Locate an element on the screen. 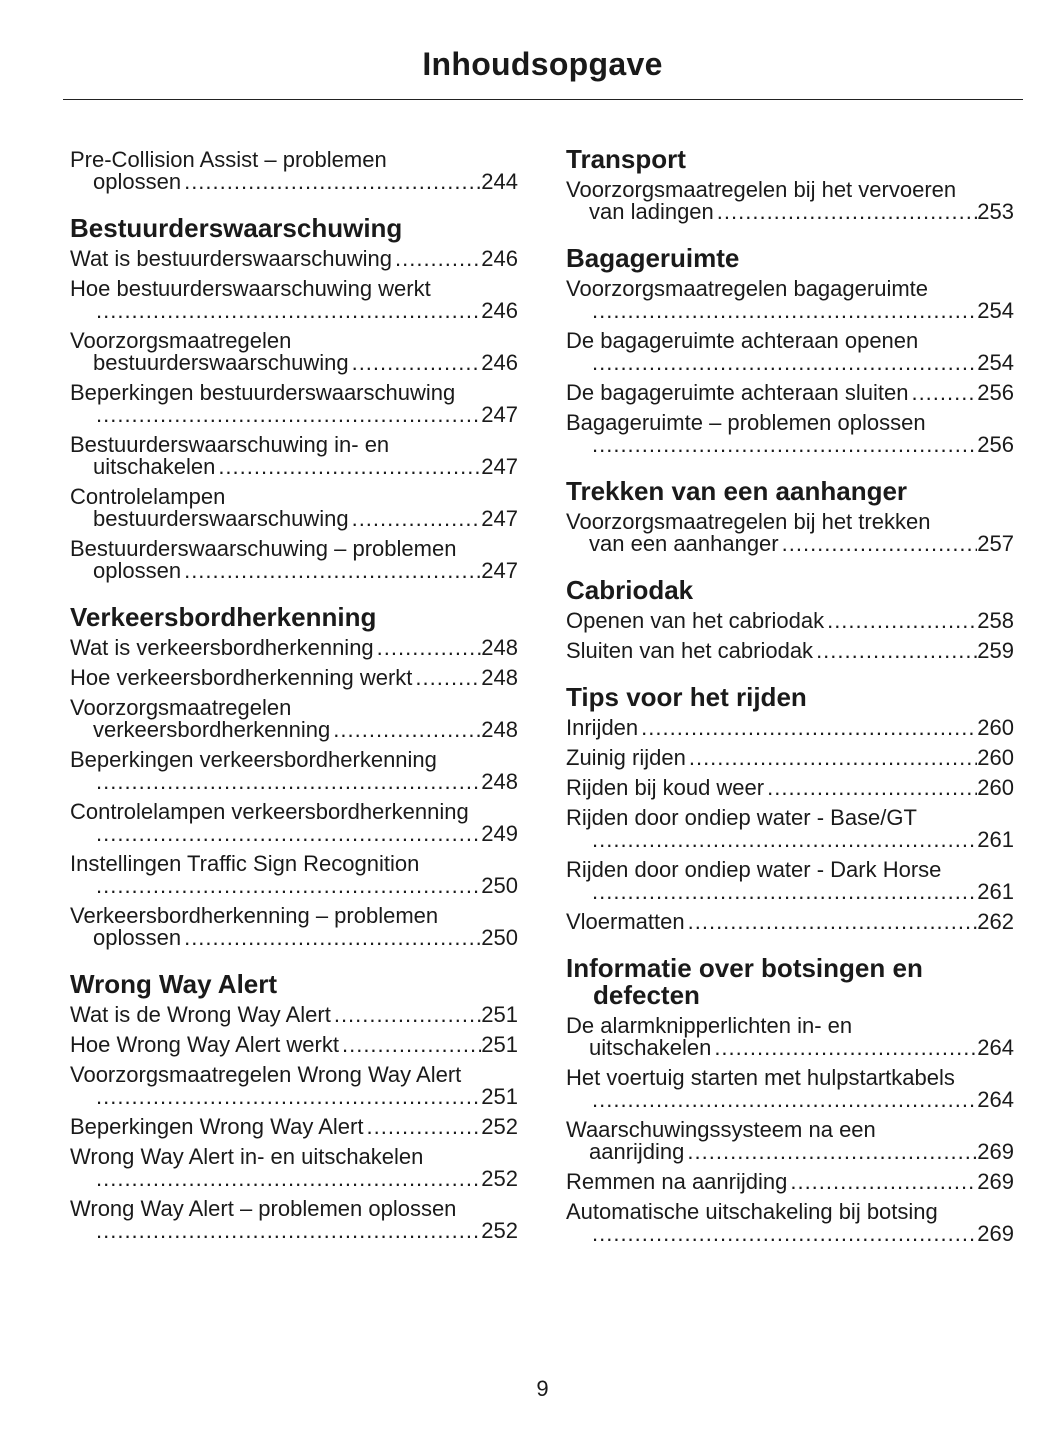  toc-entry: Sluiten van het cabriodak 259 is located at coordinates (790, 651).